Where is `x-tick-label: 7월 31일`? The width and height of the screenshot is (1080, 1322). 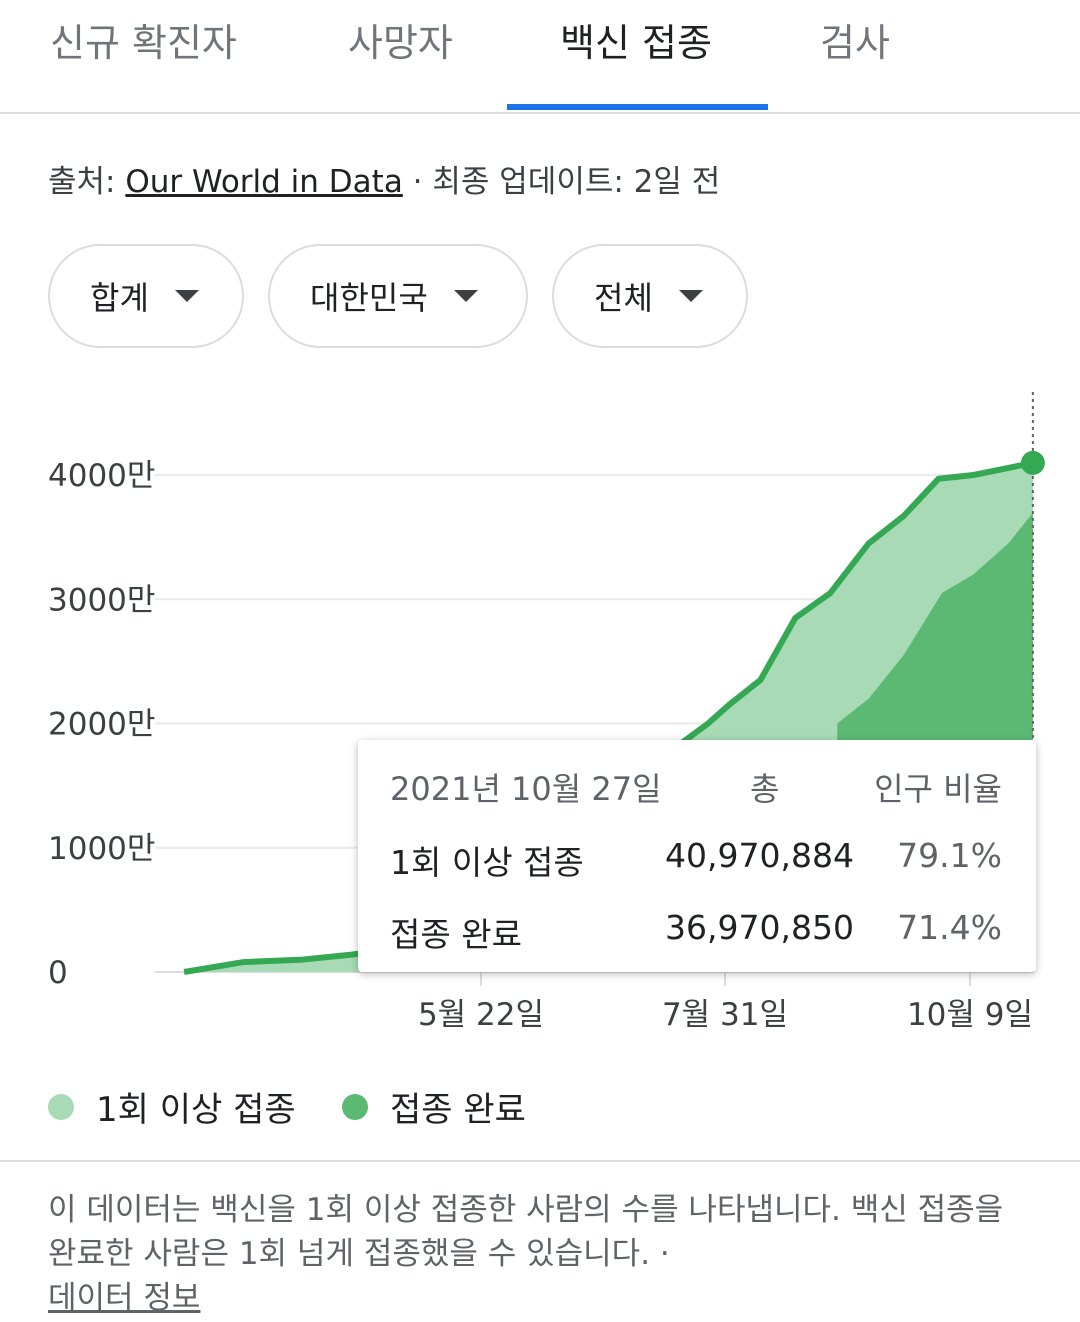 x-tick-label: 7월 31일 is located at coordinates (725, 1015).